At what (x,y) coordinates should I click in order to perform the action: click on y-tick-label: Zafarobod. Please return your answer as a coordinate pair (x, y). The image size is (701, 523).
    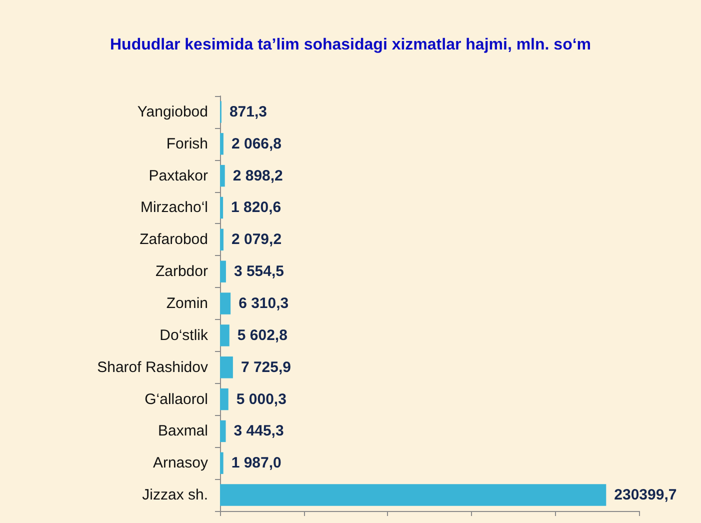
    Looking at the image, I should click on (174, 239).